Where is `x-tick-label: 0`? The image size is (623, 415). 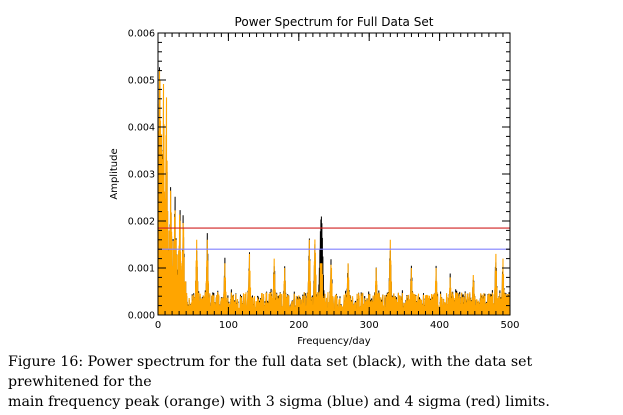 x-tick-label: 0 is located at coordinates (158, 325).